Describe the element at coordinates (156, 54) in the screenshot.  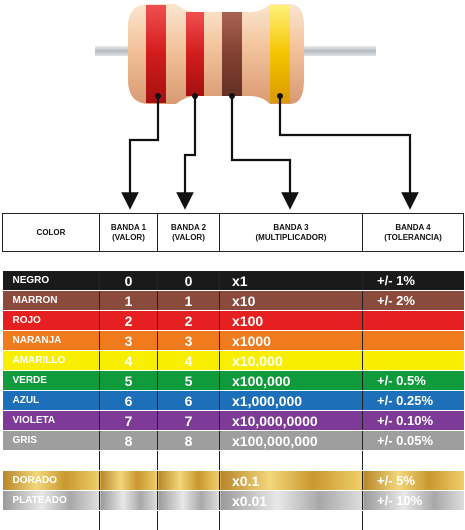
I see `band-1-red` at that location.